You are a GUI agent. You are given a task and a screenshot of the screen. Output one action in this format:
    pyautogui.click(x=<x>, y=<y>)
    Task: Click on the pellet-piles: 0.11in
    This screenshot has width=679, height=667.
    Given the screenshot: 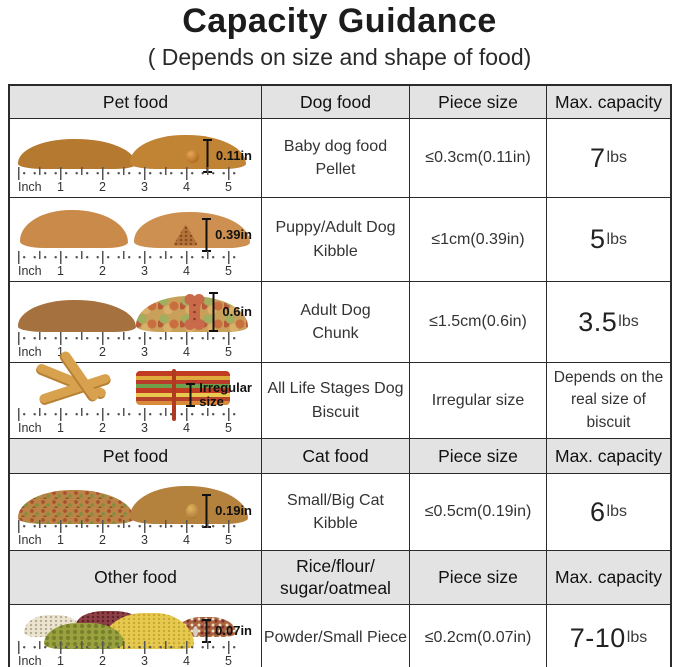 What is the action you would take?
    pyautogui.click(x=136, y=150)
    